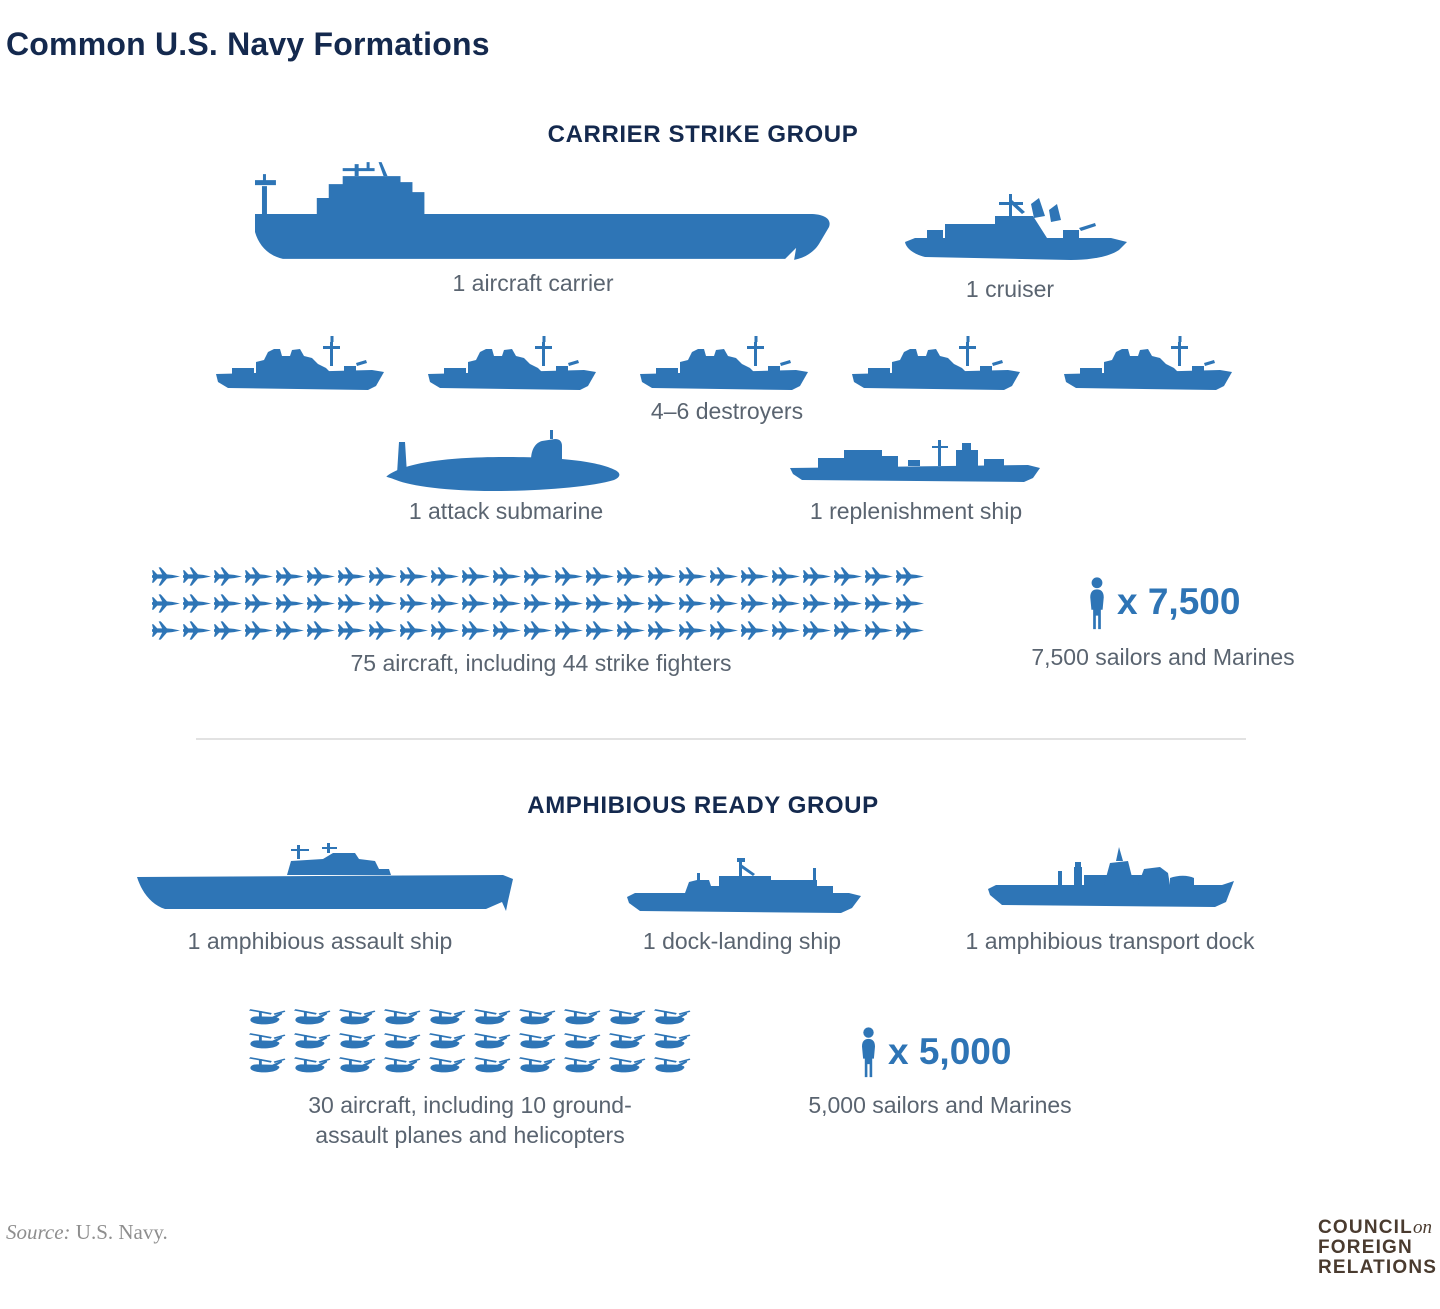  What do you see at coordinates (320, 941) in the screenshot?
I see `amphibious-assault-ship-label: 1 amphibious assault ship` at bounding box center [320, 941].